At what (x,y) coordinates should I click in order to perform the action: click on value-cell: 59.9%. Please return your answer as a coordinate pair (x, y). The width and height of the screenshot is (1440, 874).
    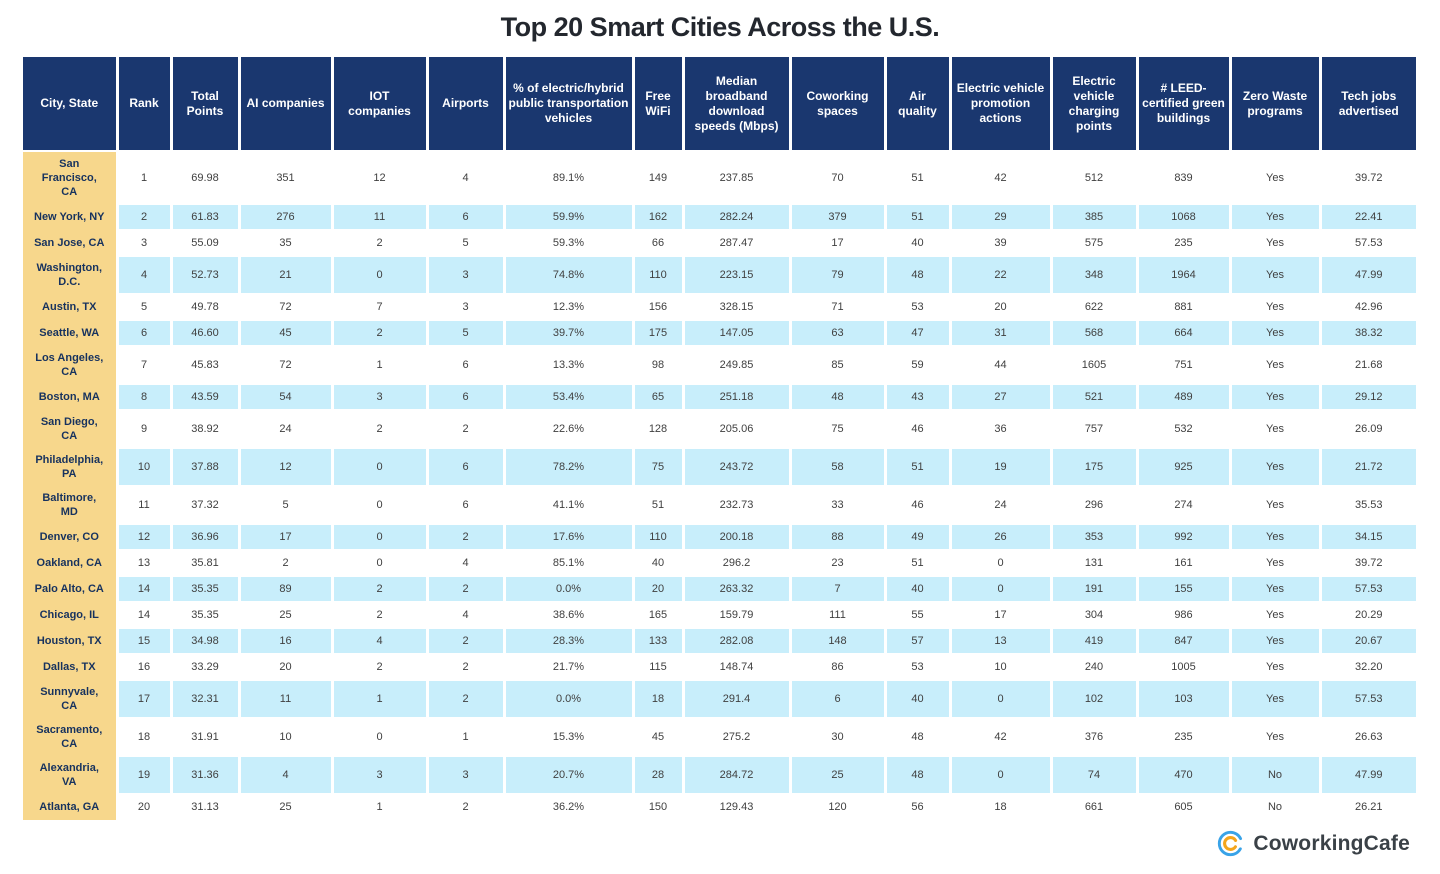
    Looking at the image, I should click on (569, 217).